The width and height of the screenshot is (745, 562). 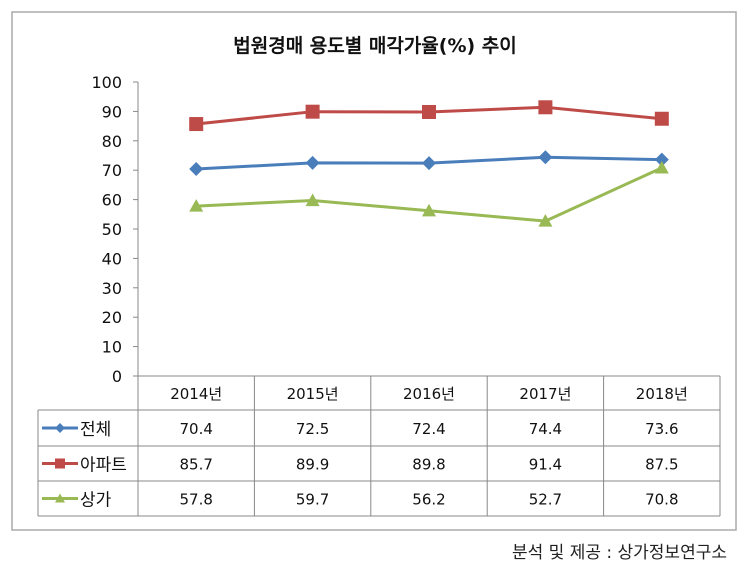 What do you see at coordinates (545, 465) in the screenshot?
I see `data-label: 91.4` at bounding box center [545, 465].